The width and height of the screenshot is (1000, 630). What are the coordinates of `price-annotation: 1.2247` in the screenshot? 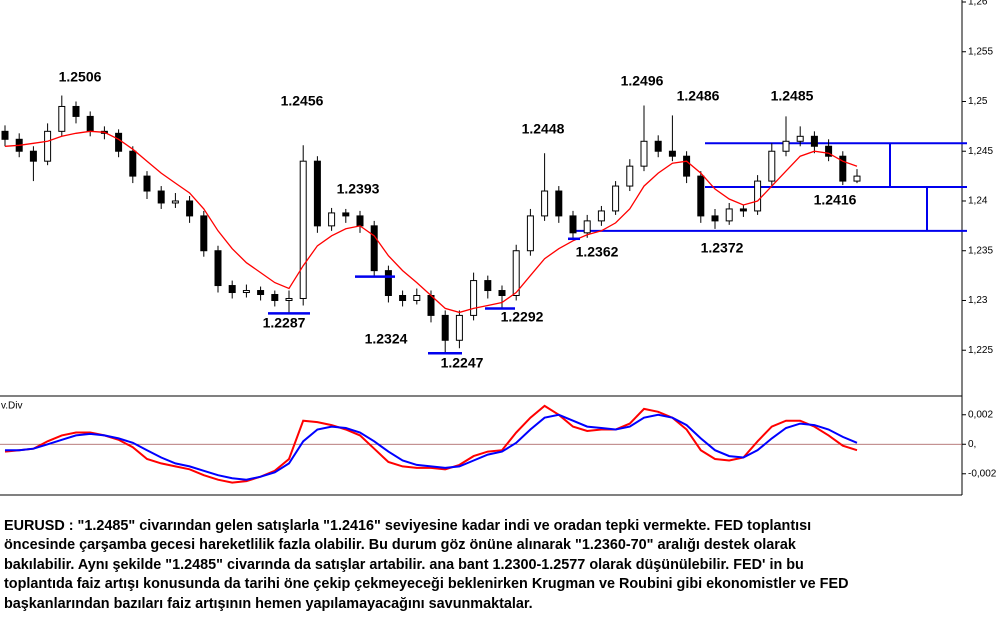 It's located at (462, 363).